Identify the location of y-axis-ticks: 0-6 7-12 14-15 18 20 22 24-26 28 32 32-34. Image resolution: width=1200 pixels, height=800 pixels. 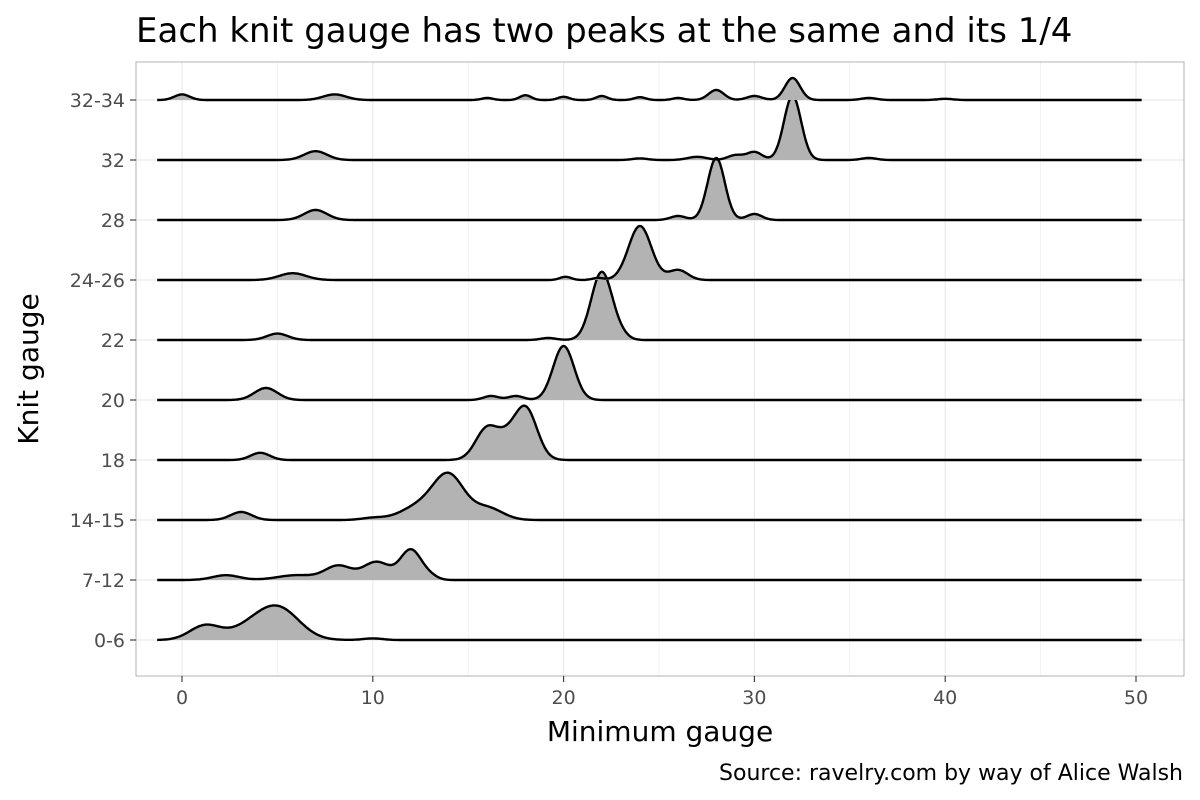
(103, 371).